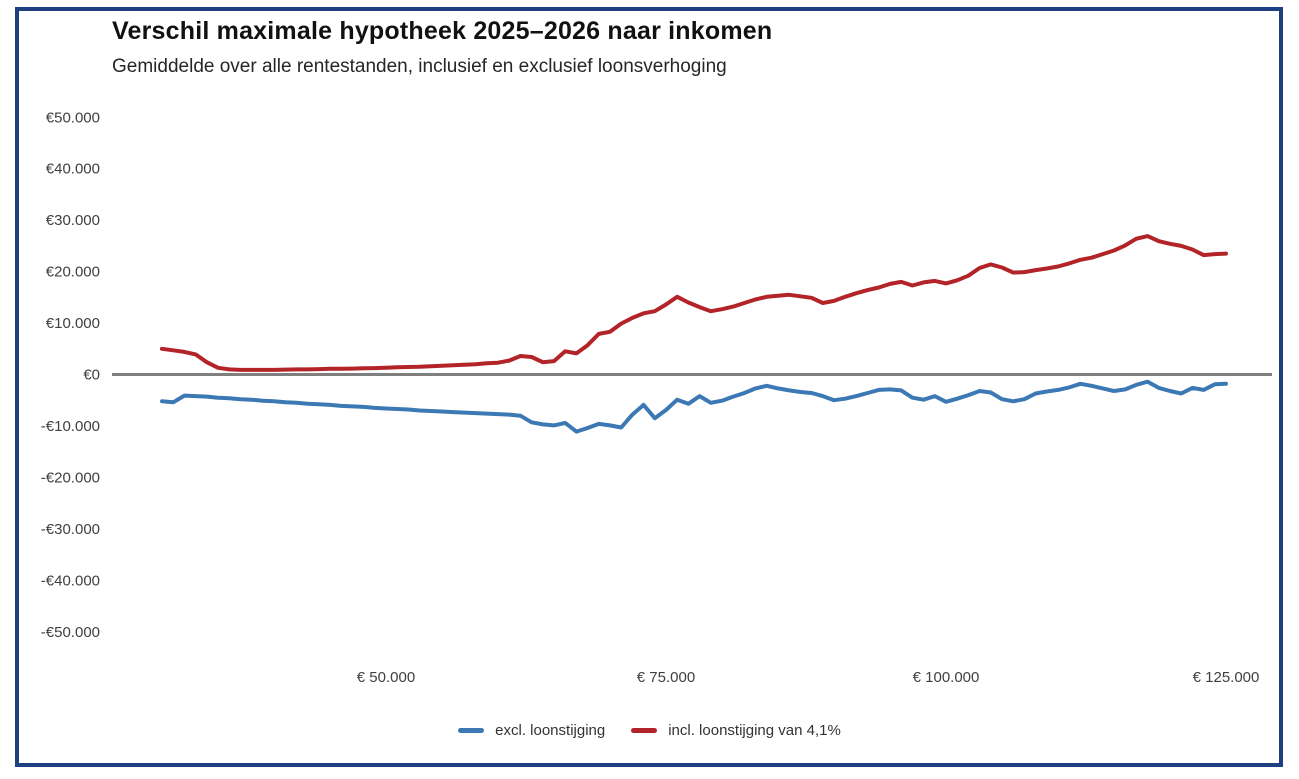 The height and width of the screenshot is (779, 1299). Describe the element at coordinates (70, 632) in the screenshot. I see `y-tick-label: -€50.000` at that location.